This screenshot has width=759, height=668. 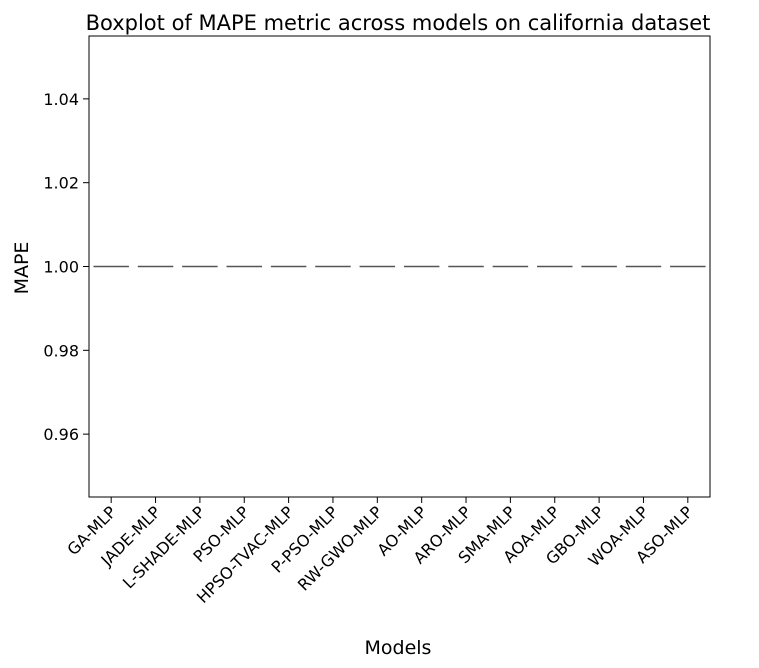 I want to click on y-tick-label: 0.96, so click(x=61, y=434).